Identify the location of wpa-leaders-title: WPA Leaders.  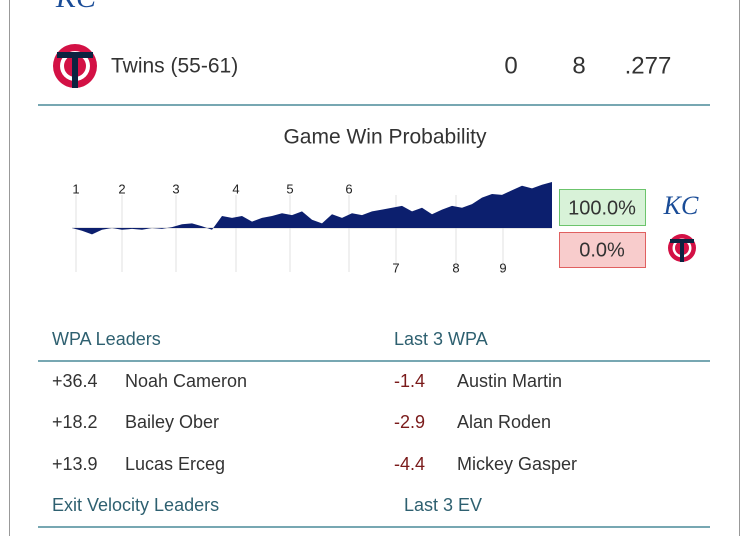
(106, 339).